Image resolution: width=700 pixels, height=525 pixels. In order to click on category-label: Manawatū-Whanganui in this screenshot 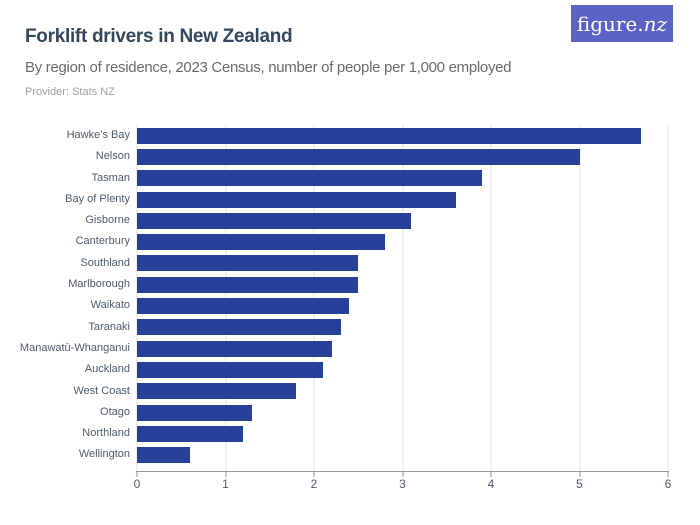, I will do `click(74, 347)`.